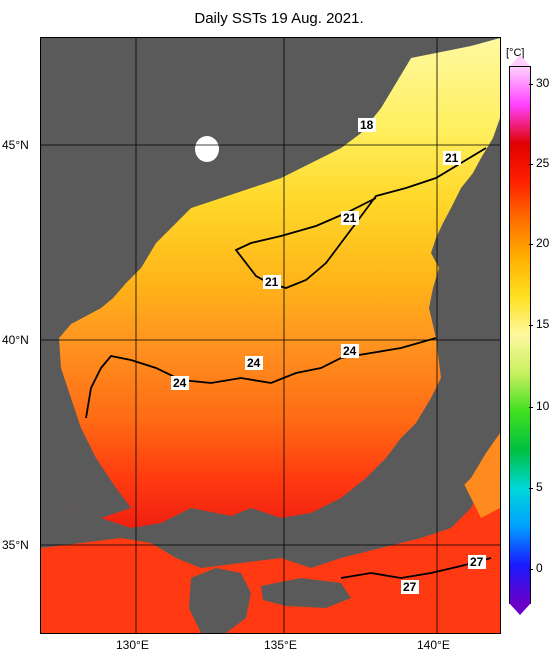 The height and width of the screenshot is (657, 558). What do you see at coordinates (280, 645) in the screenshot?
I see `longitude-label: 135°E` at bounding box center [280, 645].